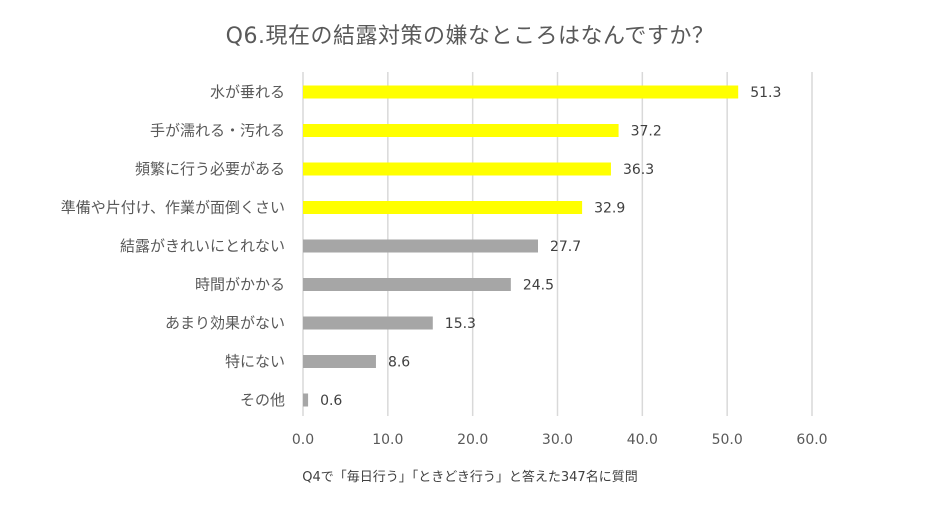 The image size is (940, 520). What do you see at coordinates (470, 477) in the screenshot?
I see `chart-note: Q4で「毎日行う」「ときどき行う」と答えた347名に質問` at bounding box center [470, 477].